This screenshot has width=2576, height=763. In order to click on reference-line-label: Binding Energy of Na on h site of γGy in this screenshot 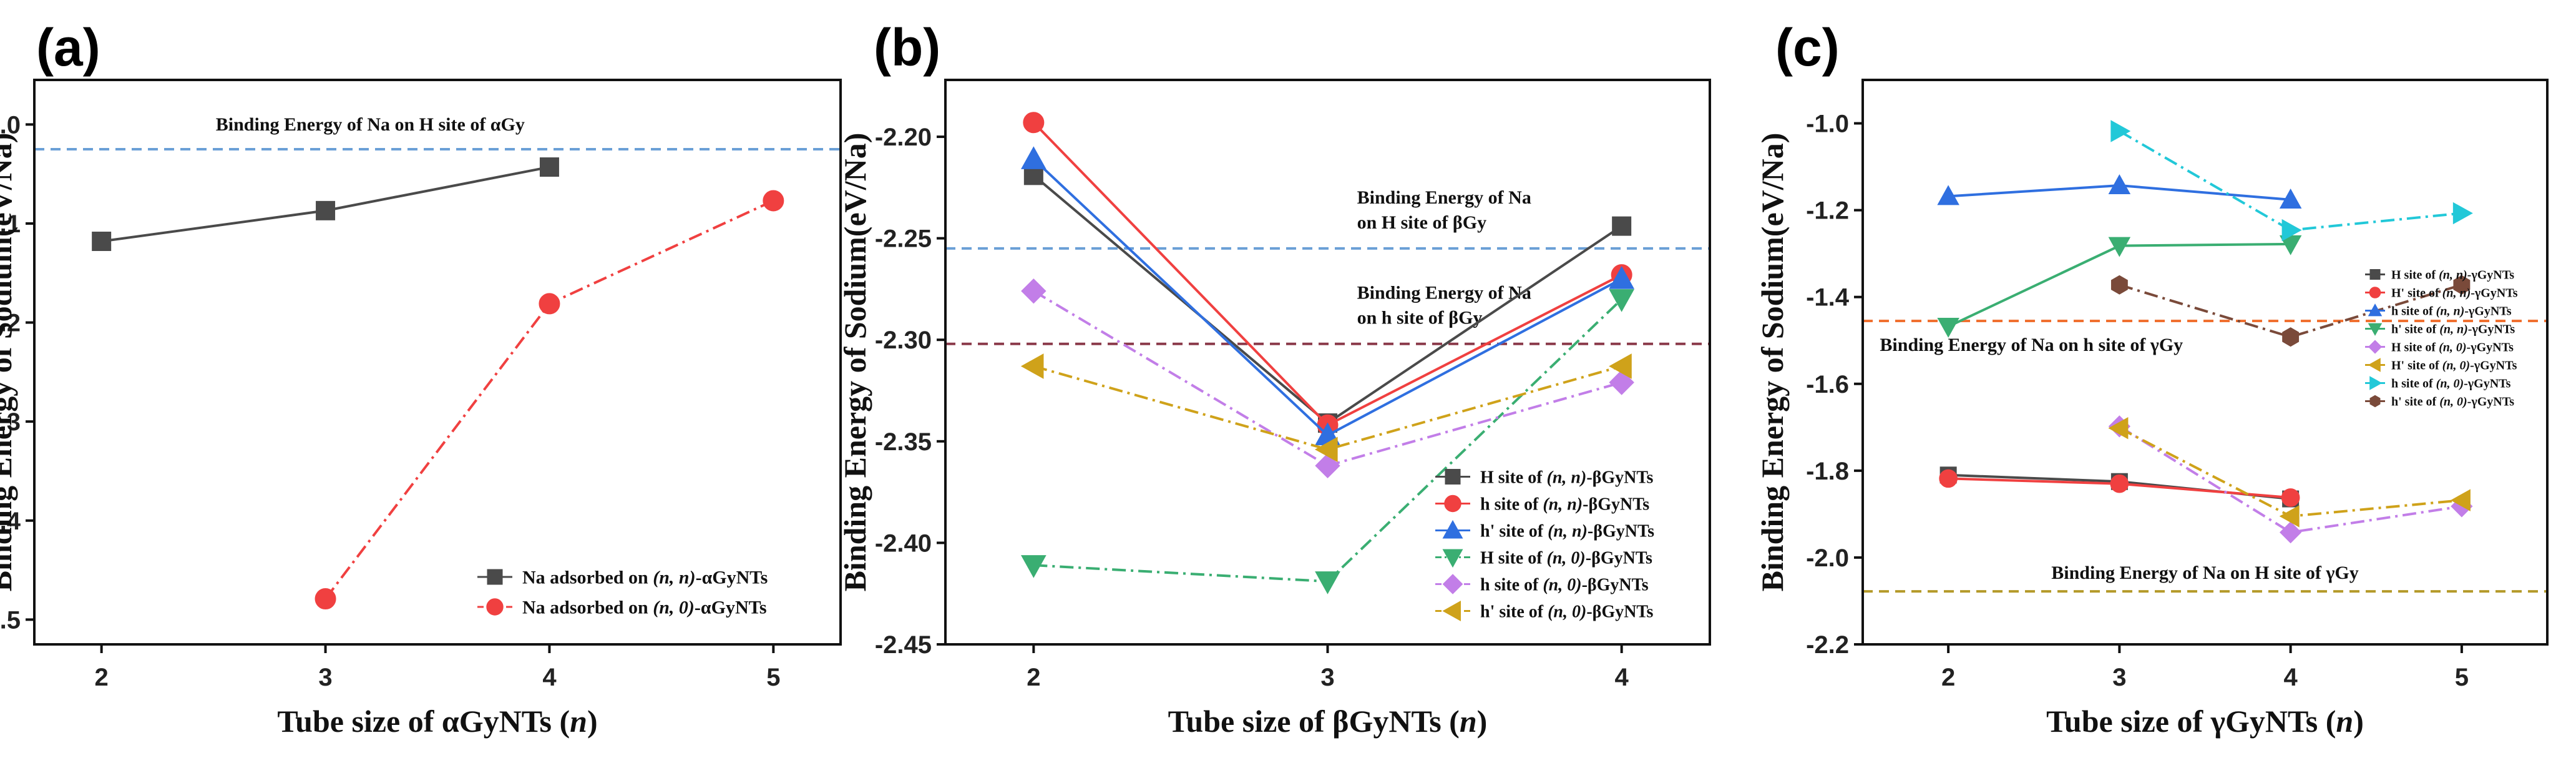, I will do `click(2031, 345)`.